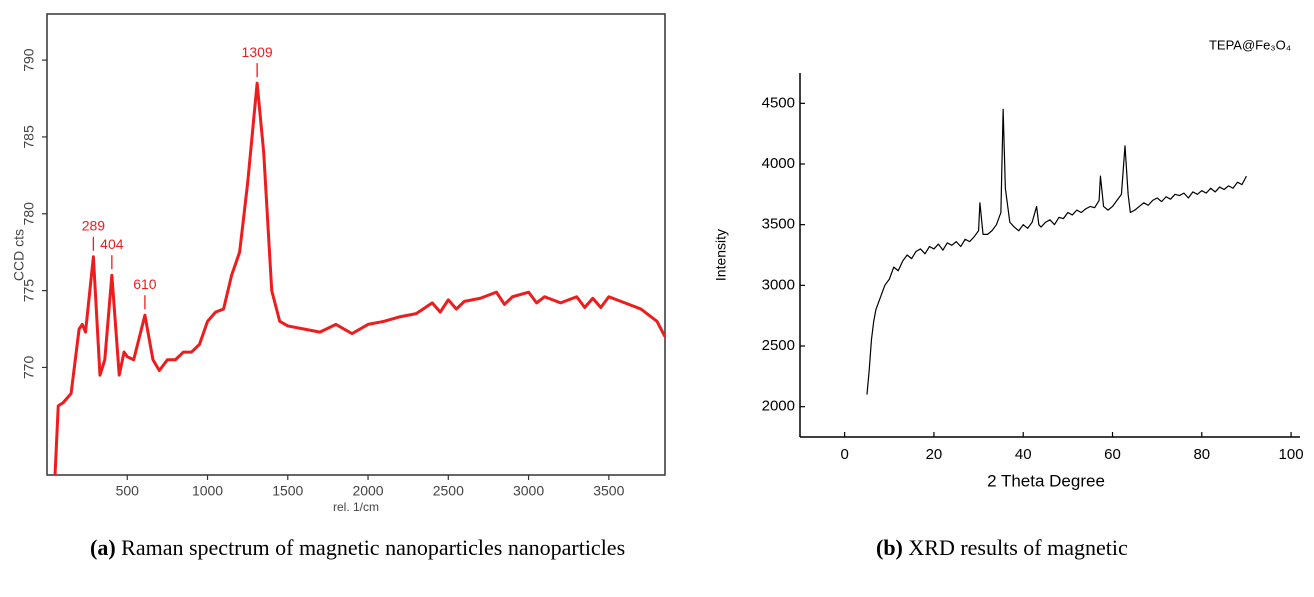  What do you see at coordinates (608, 491) in the screenshot?
I see `x-tick-label: 3500` at bounding box center [608, 491].